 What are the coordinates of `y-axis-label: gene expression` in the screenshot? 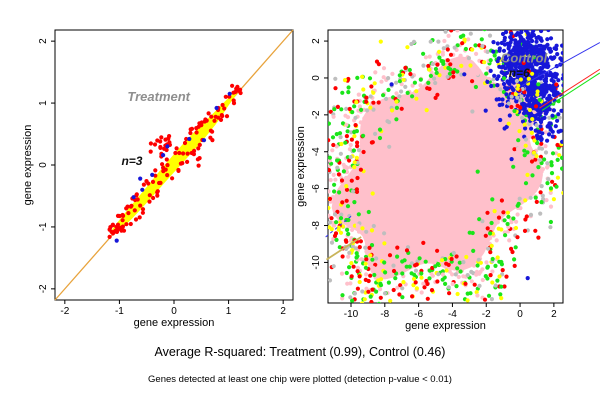 It's located at (28, 165).